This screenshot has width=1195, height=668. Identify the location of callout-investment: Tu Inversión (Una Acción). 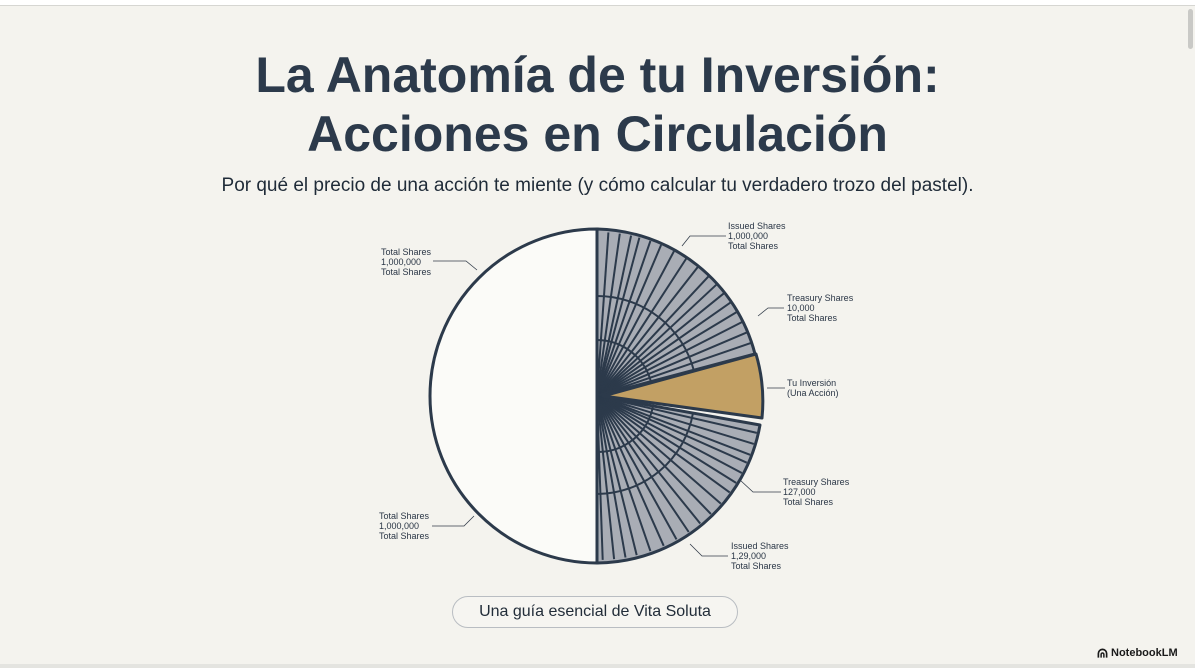
(813, 388).